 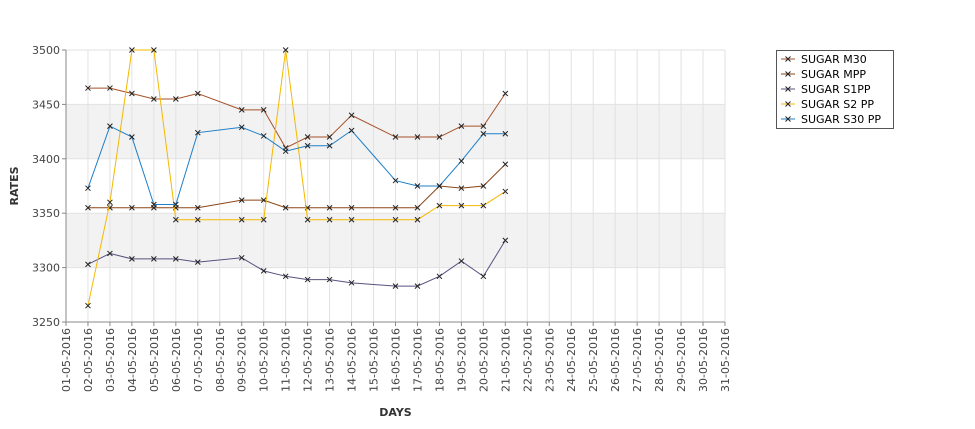 What do you see at coordinates (198, 360) in the screenshot?
I see `x-tick-label: 07-05-2016` at bounding box center [198, 360].